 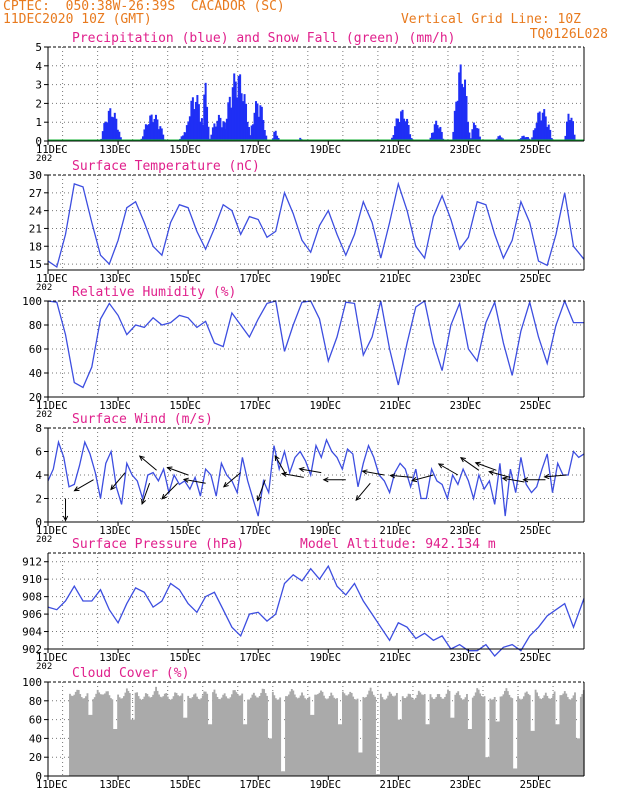 I want to click on precip-xtick-label: 19DEC, so click(x=325, y=150).